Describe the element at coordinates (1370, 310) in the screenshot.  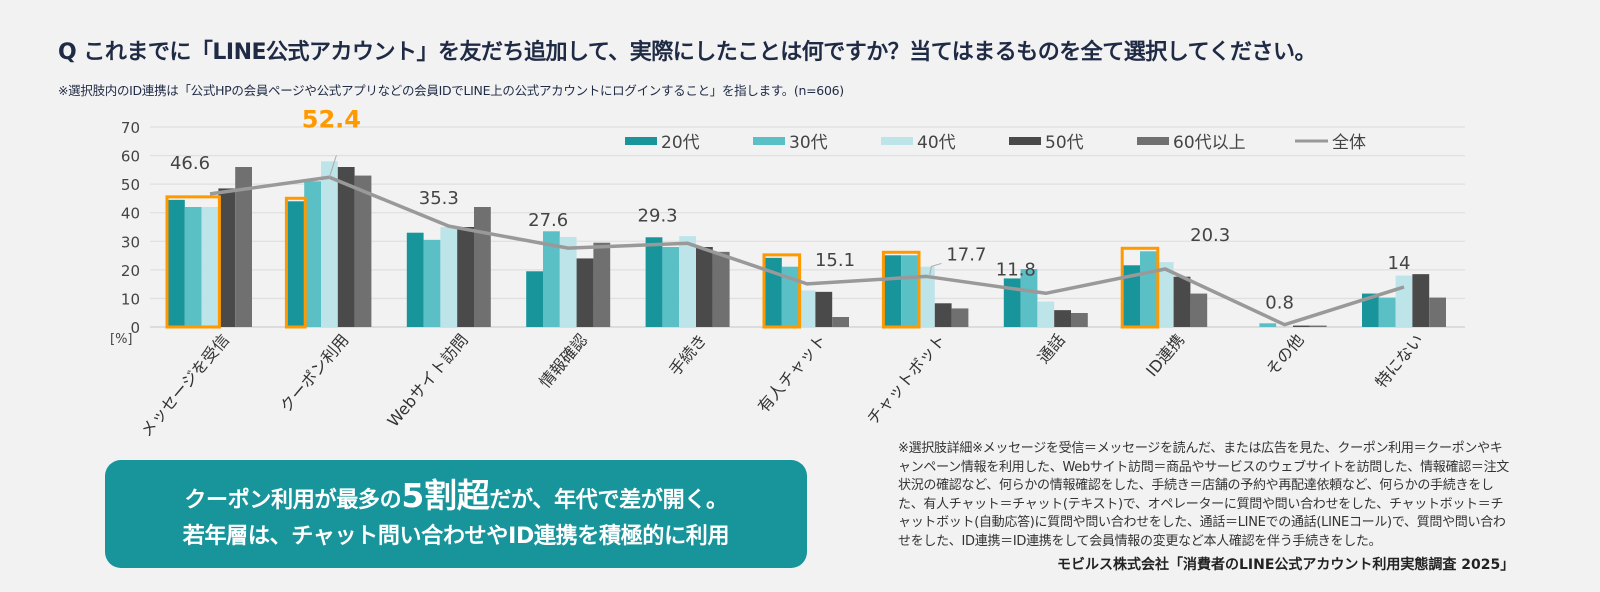
I see `bar-20代-特にない` at that location.